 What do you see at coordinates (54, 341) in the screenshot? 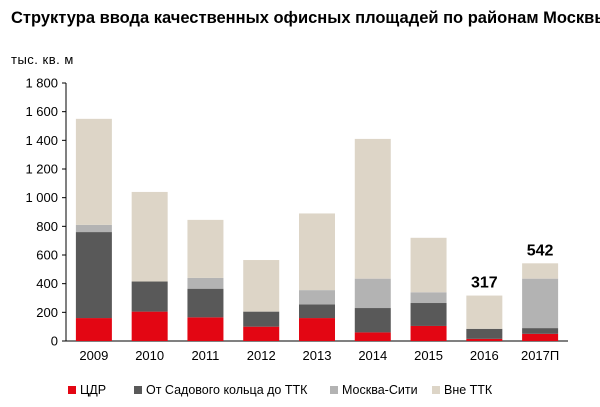
I see `y-tick-label: 0` at bounding box center [54, 341].